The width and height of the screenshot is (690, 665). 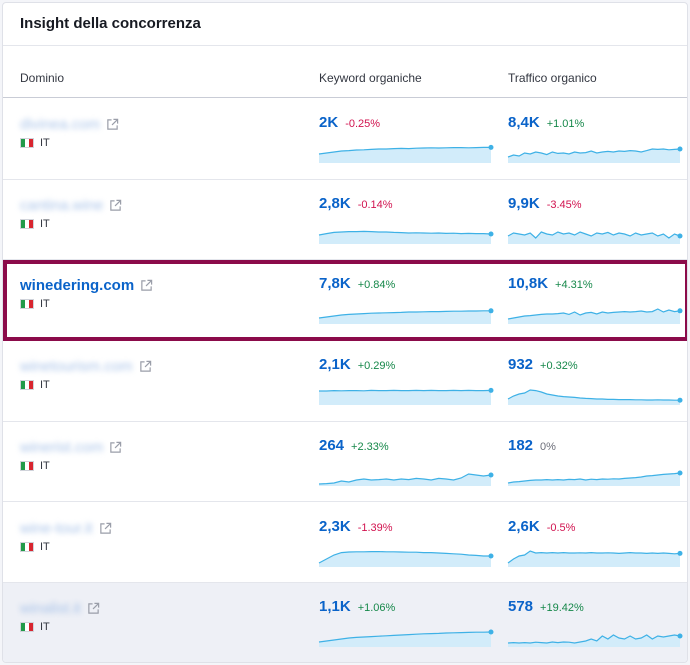 What do you see at coordinates (332, 445) in the screenshot?
I see `keywords-value: 264` at bounding box center [332, 445].